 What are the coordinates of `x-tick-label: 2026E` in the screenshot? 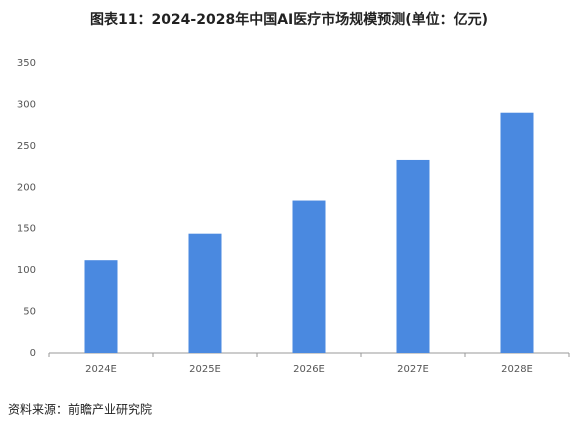 It's located at (309, 369).